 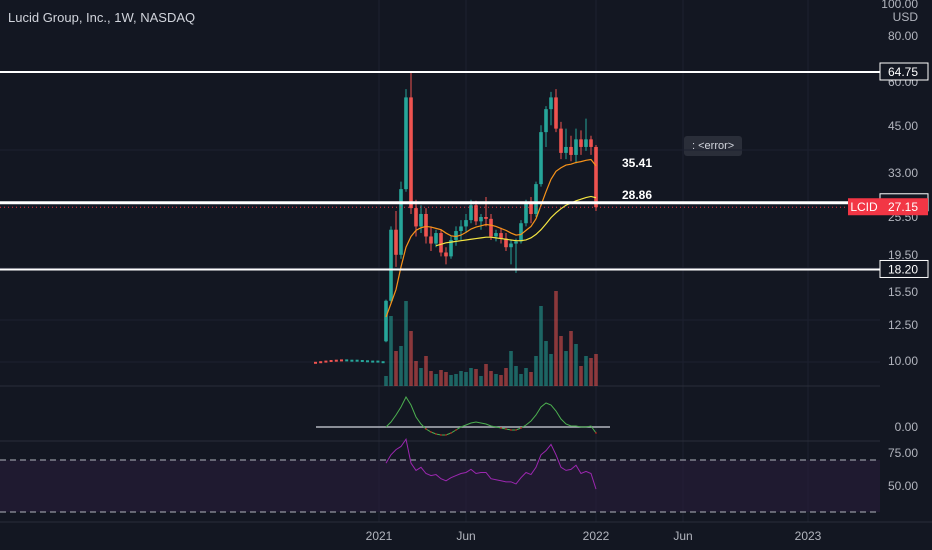 What do you see at coordinates (491, 338) in the screenshot?
I see `volume-bars` at bounding box center [491, 338].